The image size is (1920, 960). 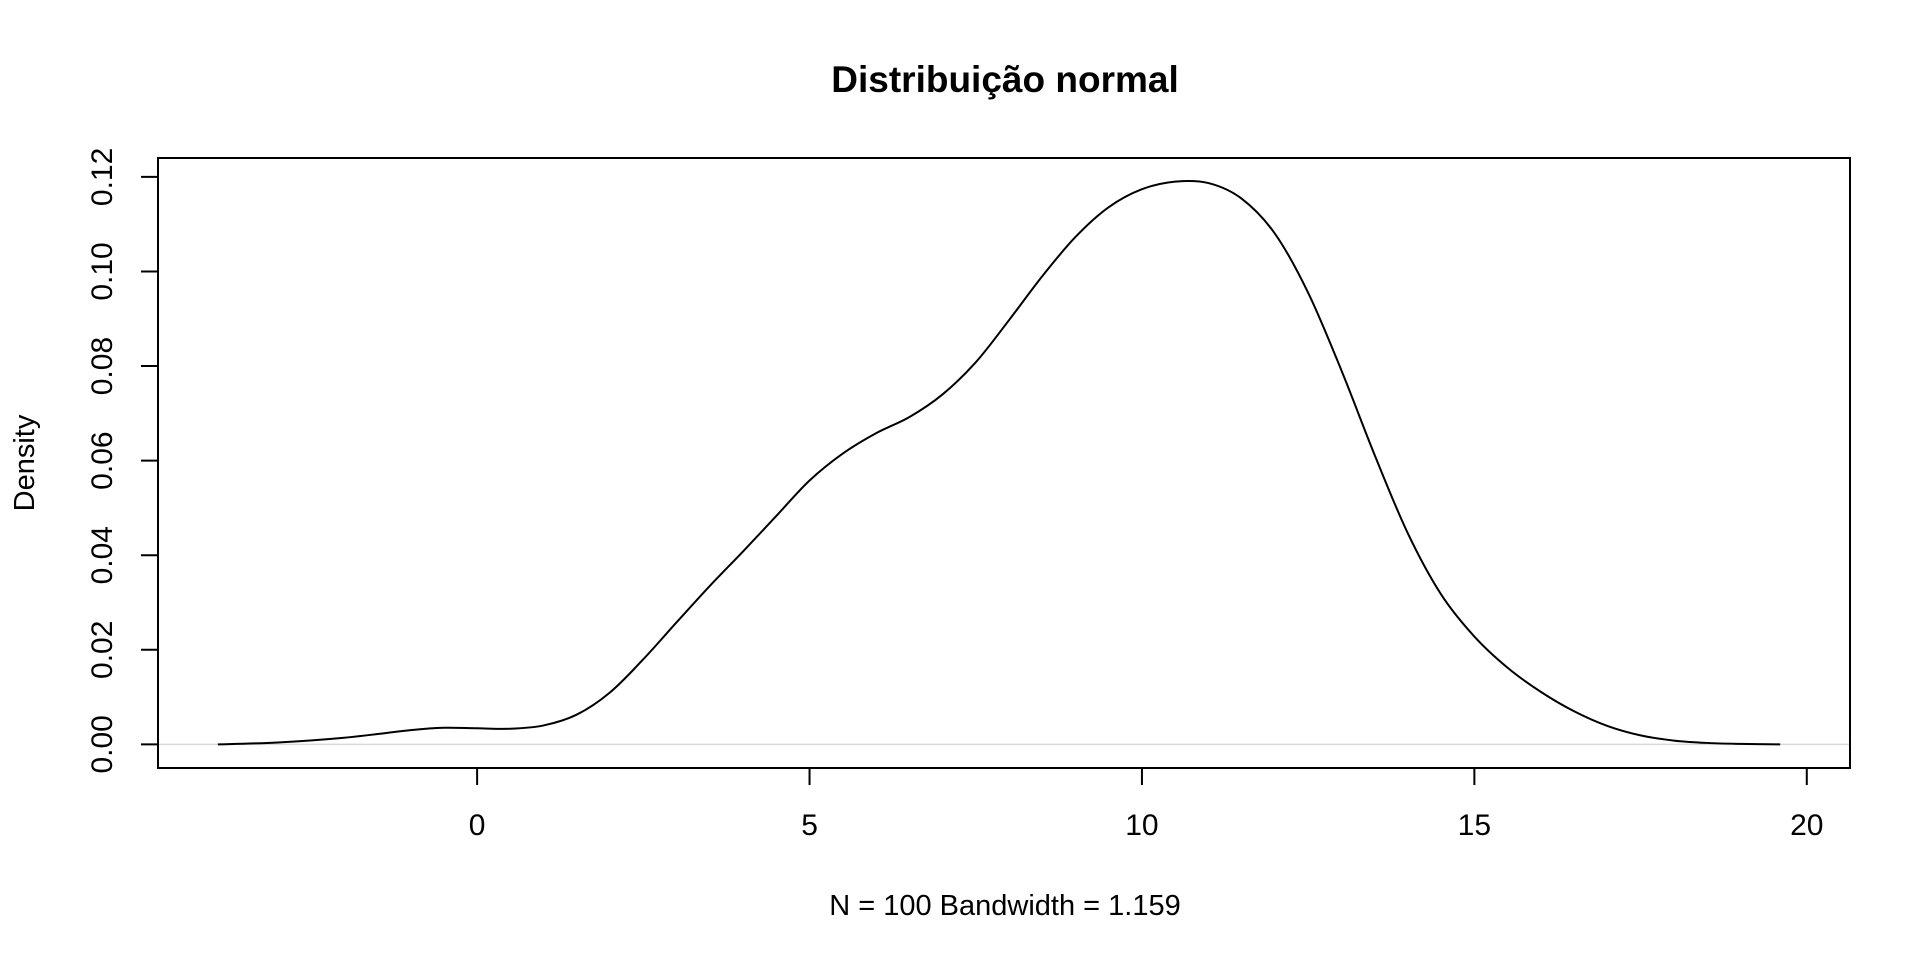 I want to click on y-tick-label: 0.08, so click(x=102, y=366).